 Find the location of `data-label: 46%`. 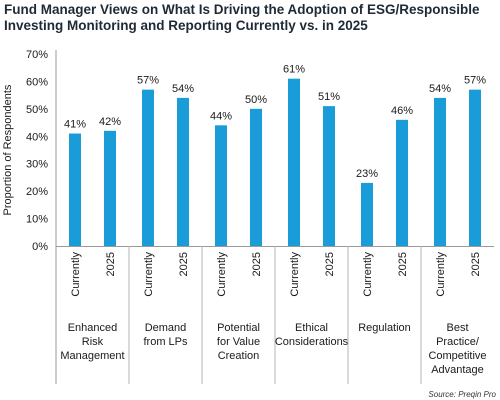

data-label: 46% is located at coordinates (402, 111).